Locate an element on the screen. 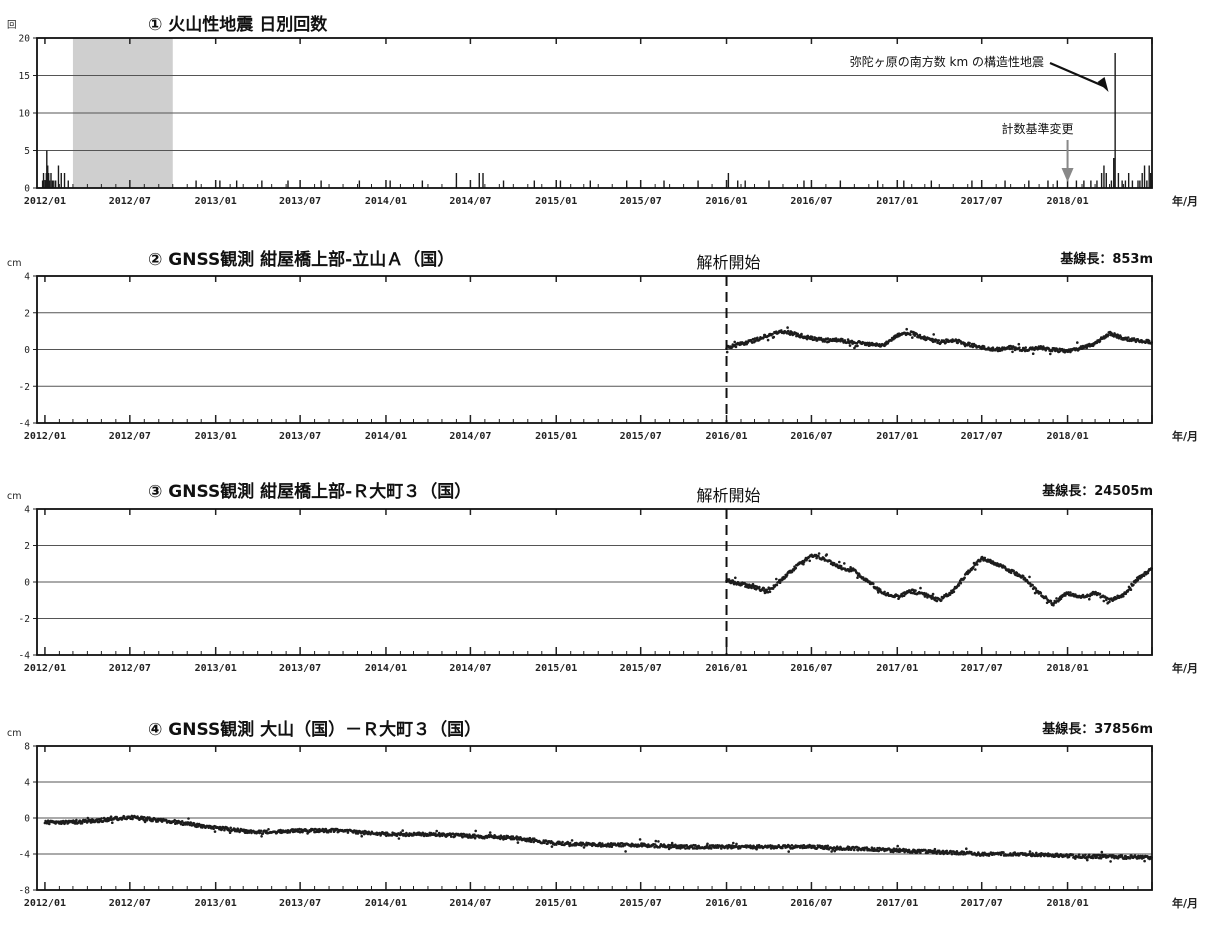 The height and width of the screenshot is (928, 1215). x-tick-label: 2017/01 is located at coordinates (897, 436).